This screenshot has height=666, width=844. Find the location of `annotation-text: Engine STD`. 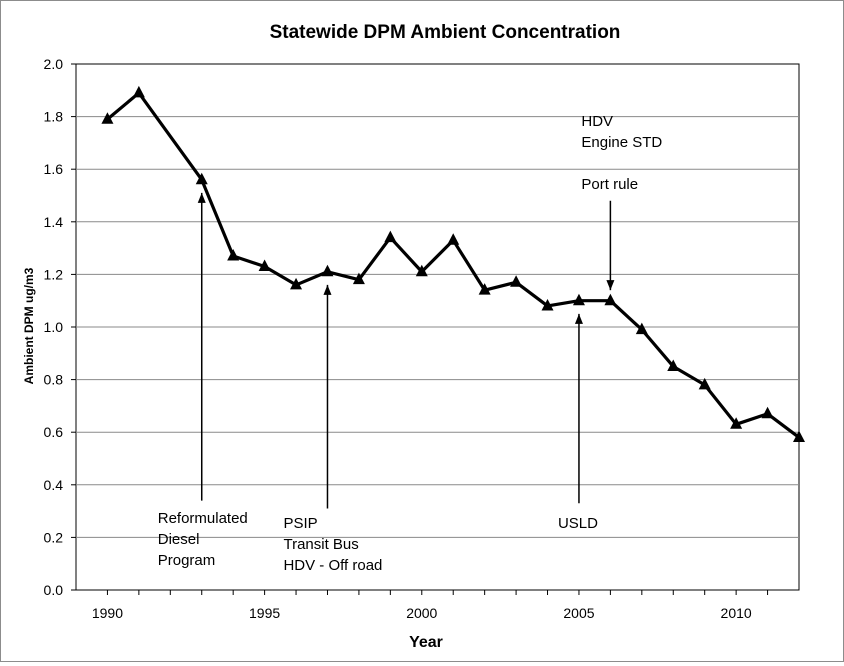

annotation-text: Engine STD is located at coordinates (621, 142).